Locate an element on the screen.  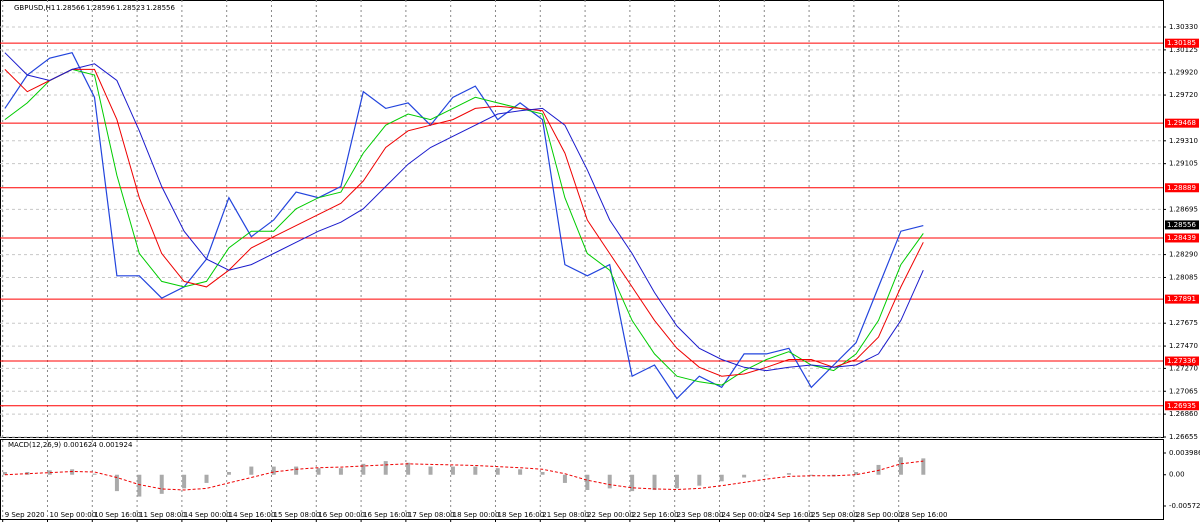
x-tick-label: 18 Sep 00:00 is located at coordinates (476, 515).